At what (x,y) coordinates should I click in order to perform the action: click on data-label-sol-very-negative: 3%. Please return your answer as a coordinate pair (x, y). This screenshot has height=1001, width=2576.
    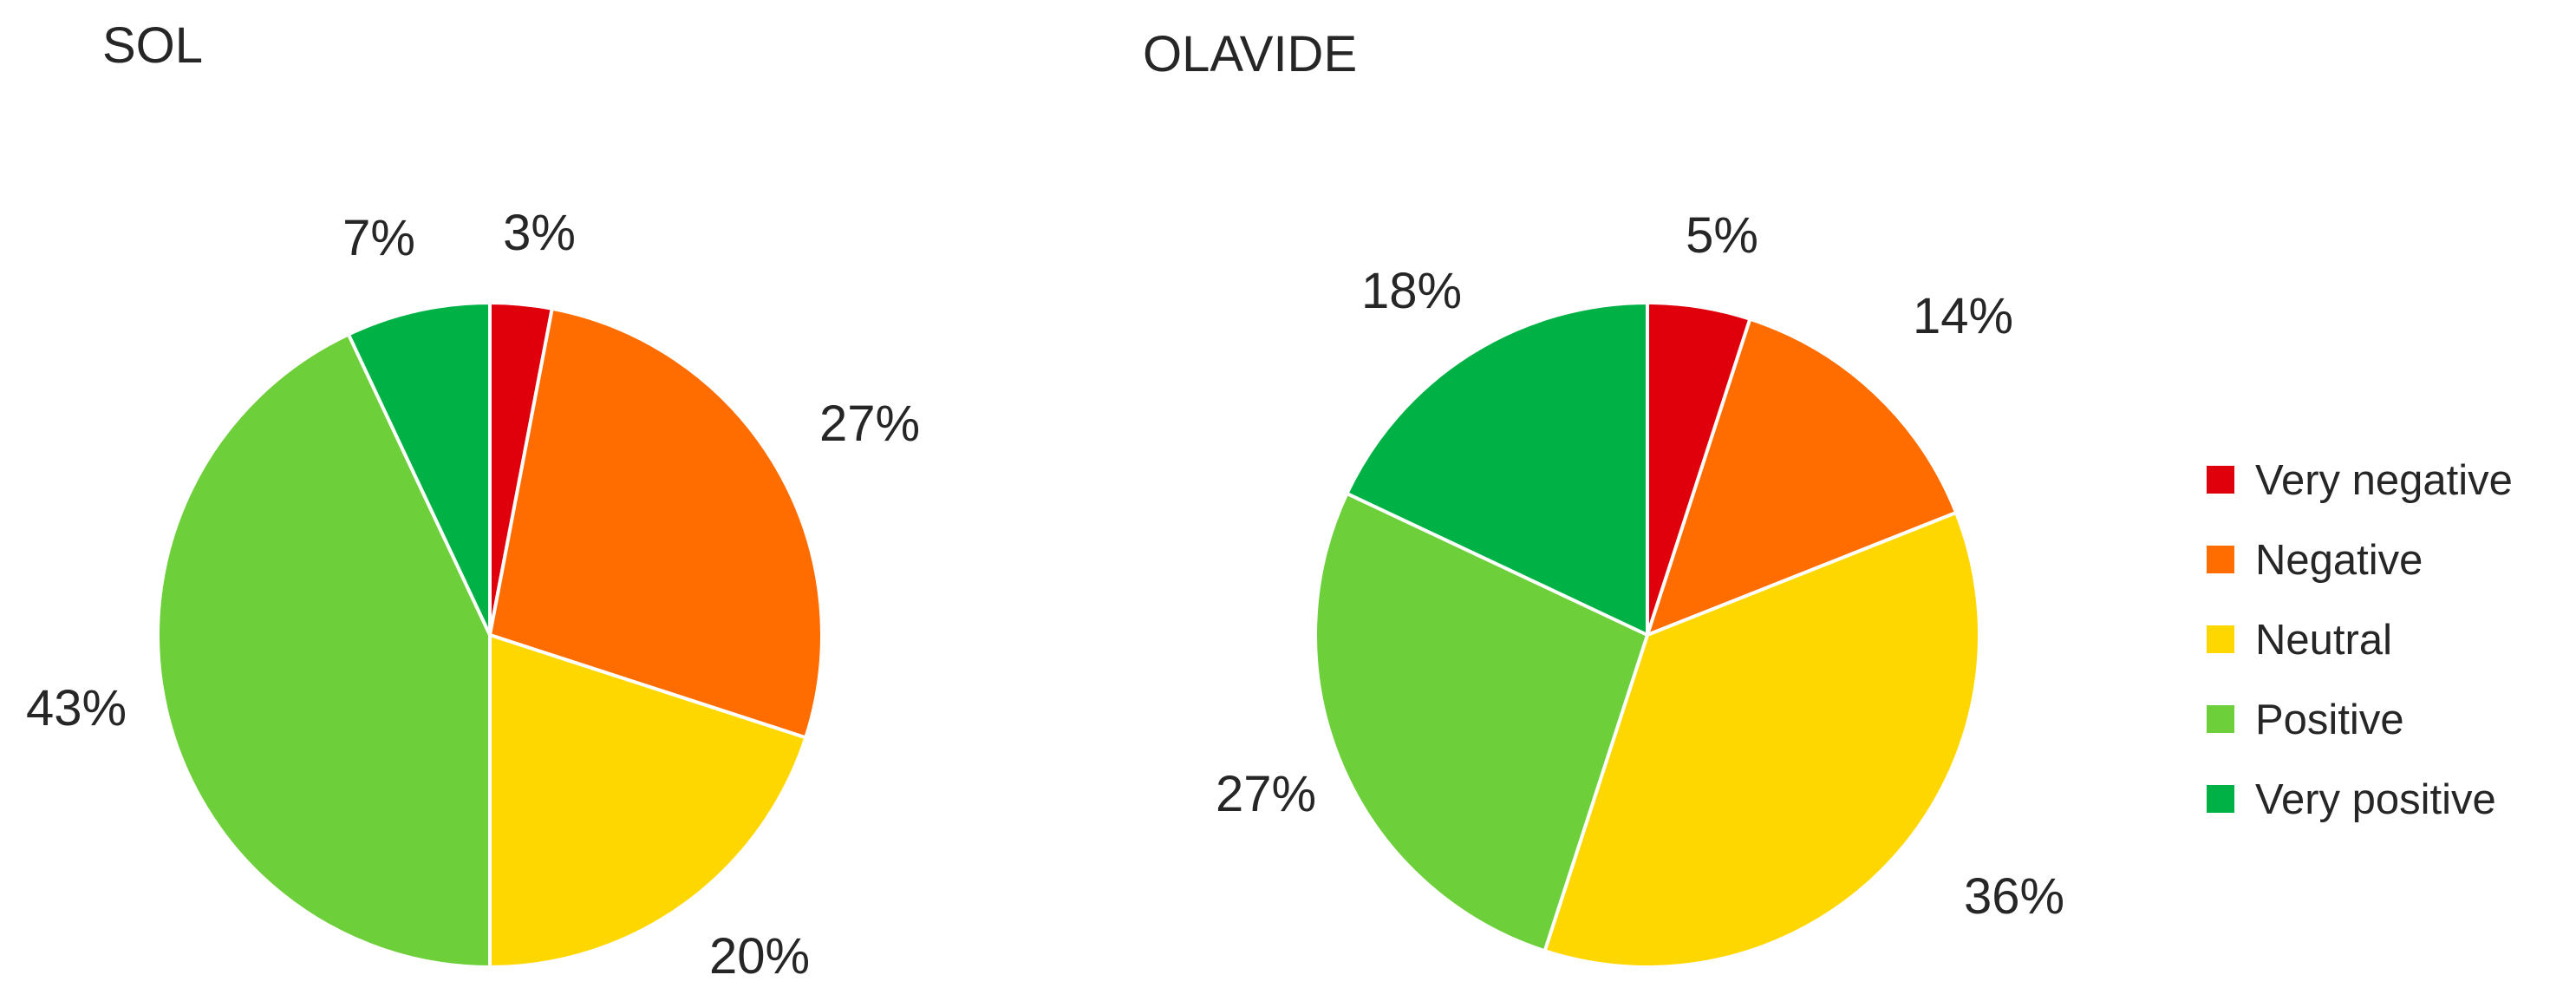
    Looking at the image, I should click on (540, 233).